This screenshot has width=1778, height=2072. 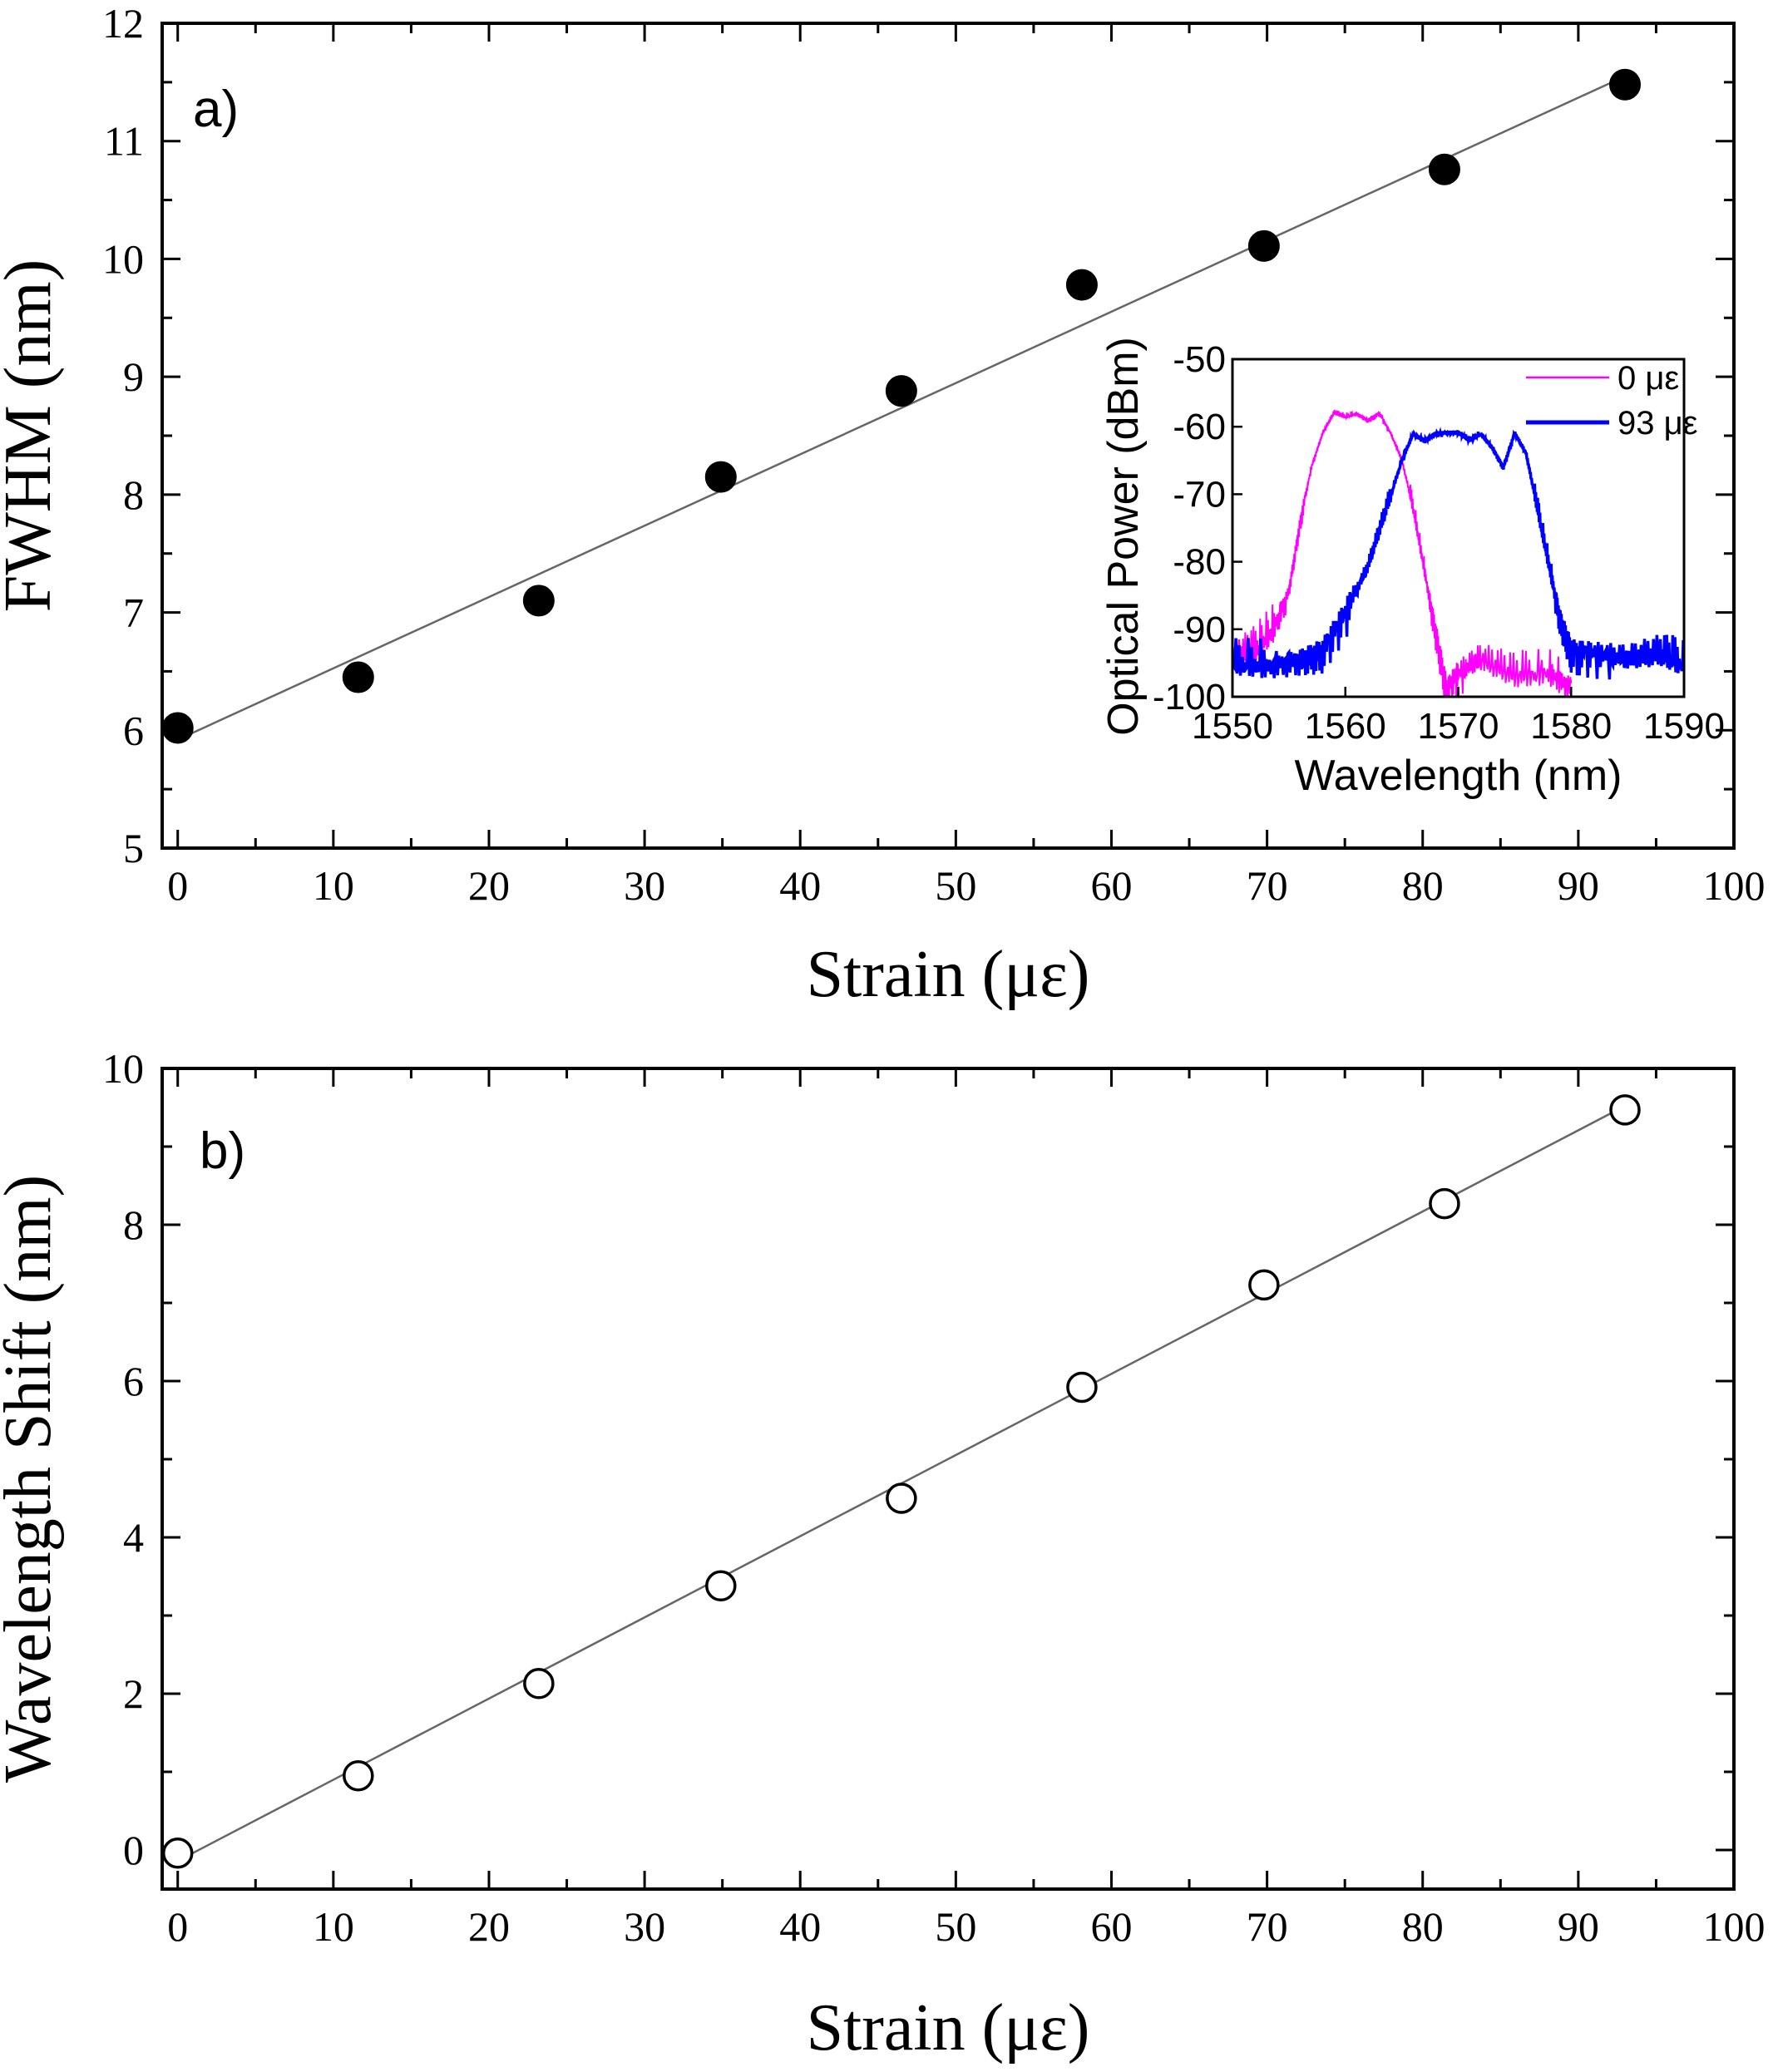 I want to click on y-tick-label: 4, so click(x=133, y=1537).